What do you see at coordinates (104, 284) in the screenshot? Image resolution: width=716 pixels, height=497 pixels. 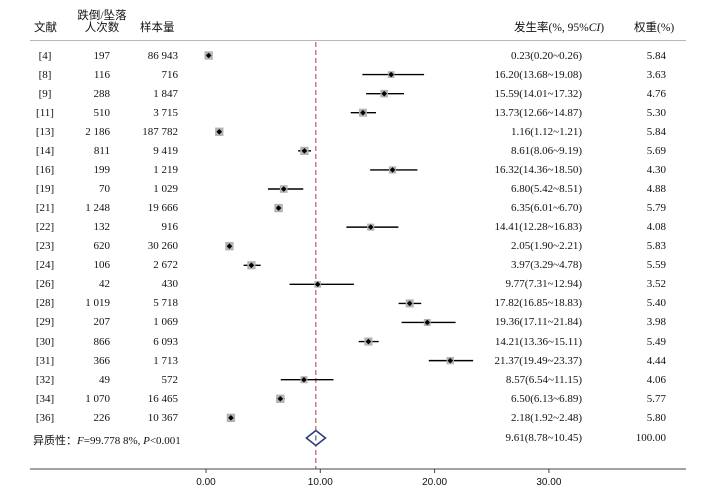 I see `study-events: 42` at bounding box center [104, 284].